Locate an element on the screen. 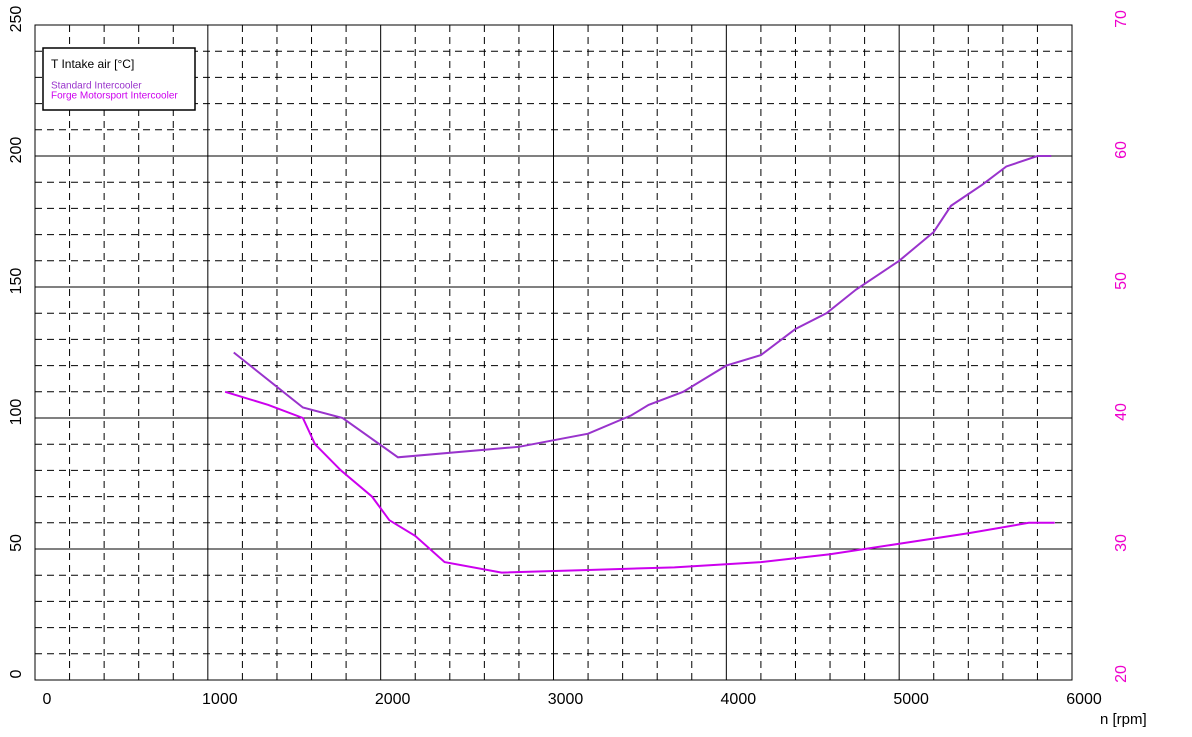 This screenshot has height=737, width=1192. y2-tick-label: 70 is located at coordinates (1121, 19).